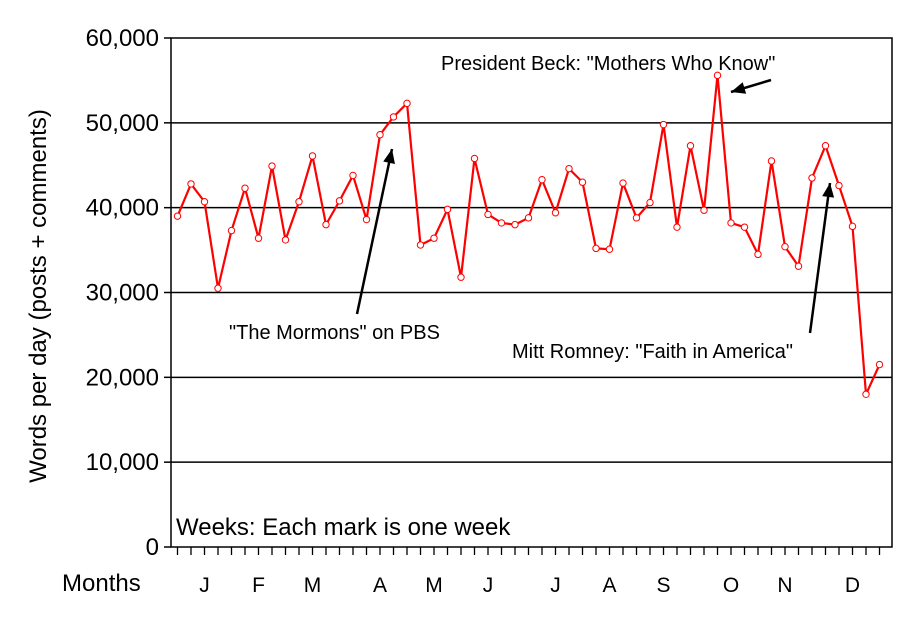  Describe the element at coordinates (152, 547) in the screenshot. I see `y-tick-label: 0` at that location.